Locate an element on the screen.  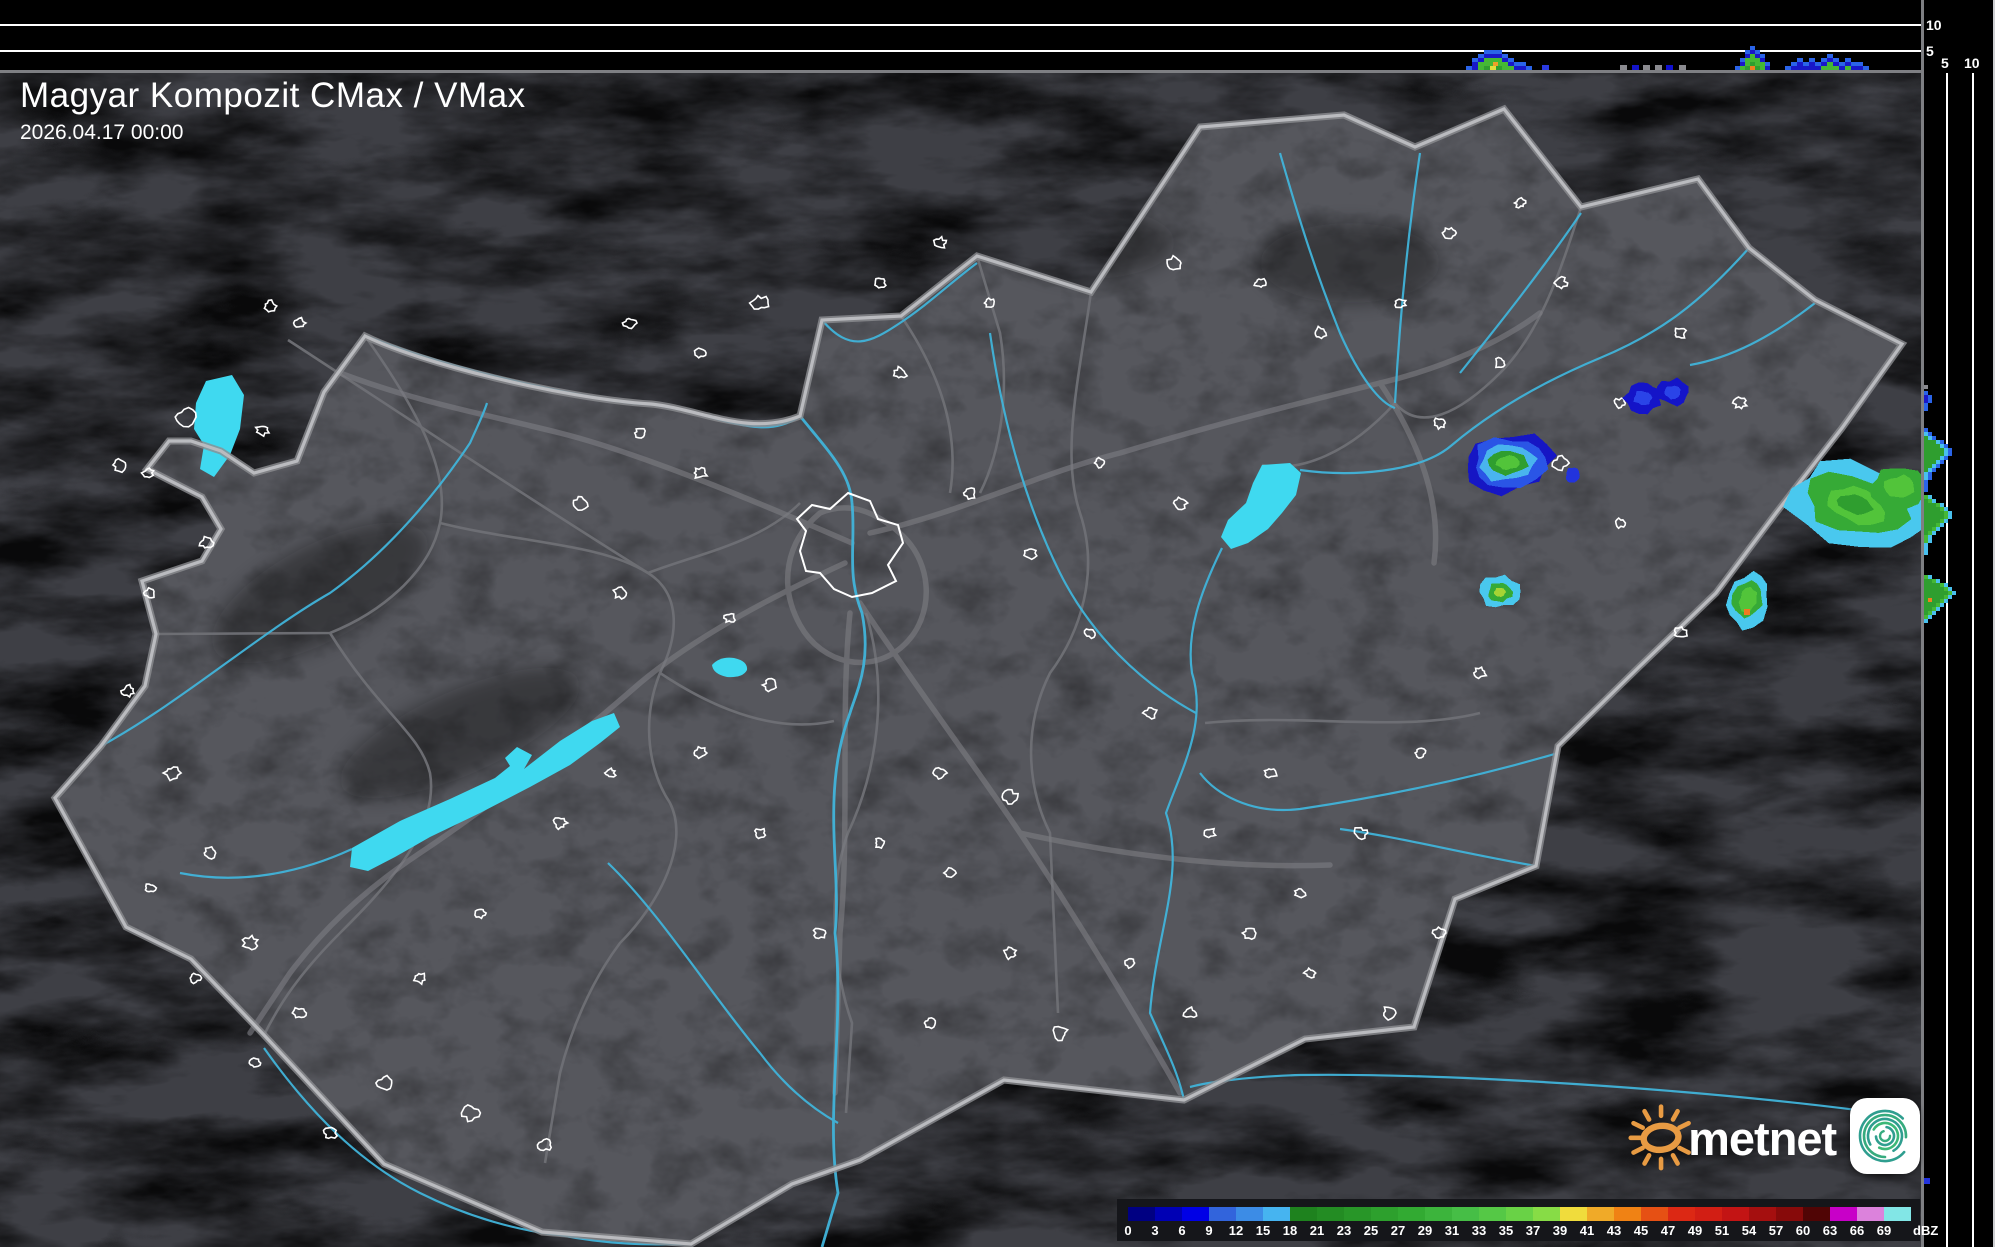
colorbar-tick: 6 is located at coordinates (1182, 1230).